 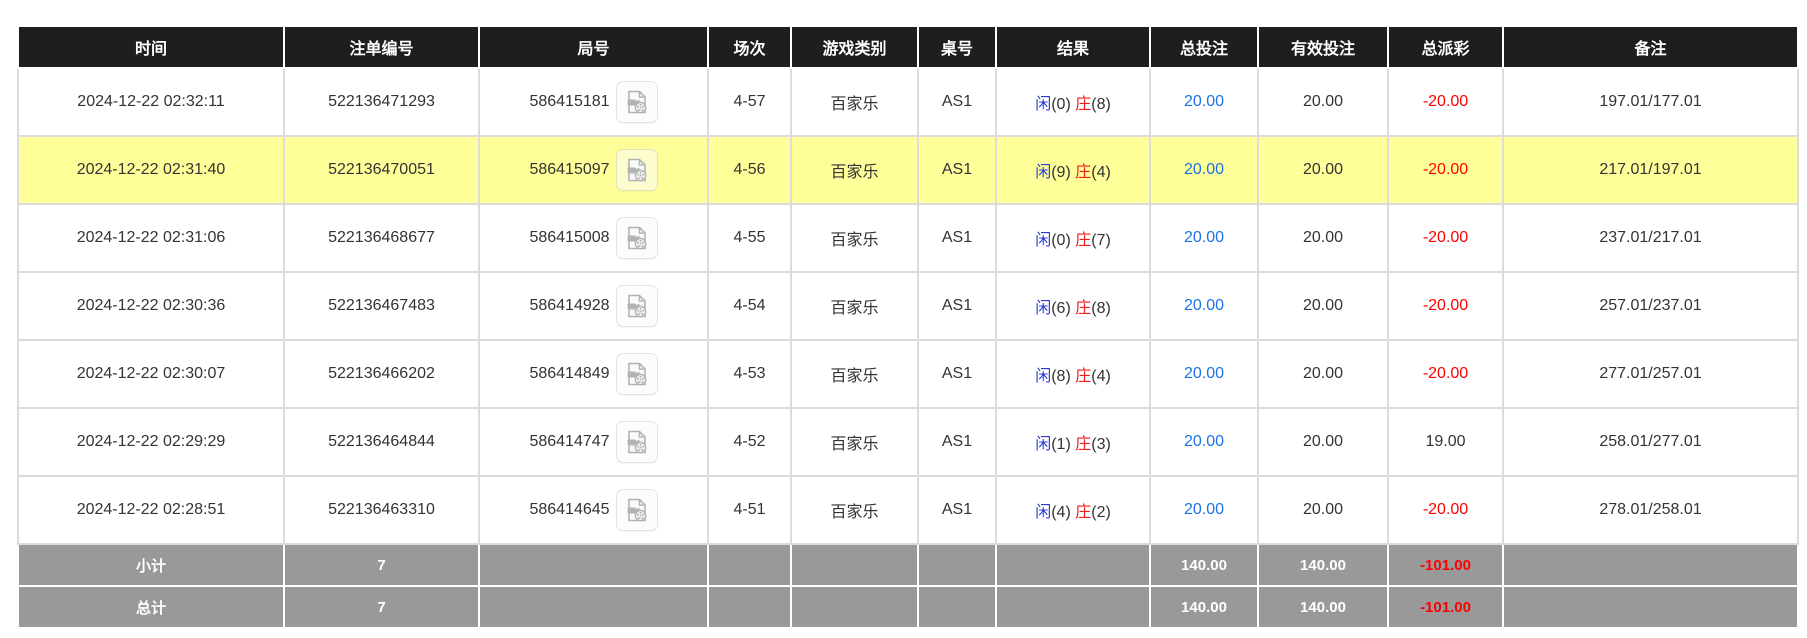 I want to click on cell-result: 闲(4) 庄(2), so click(x=1073, y=510).